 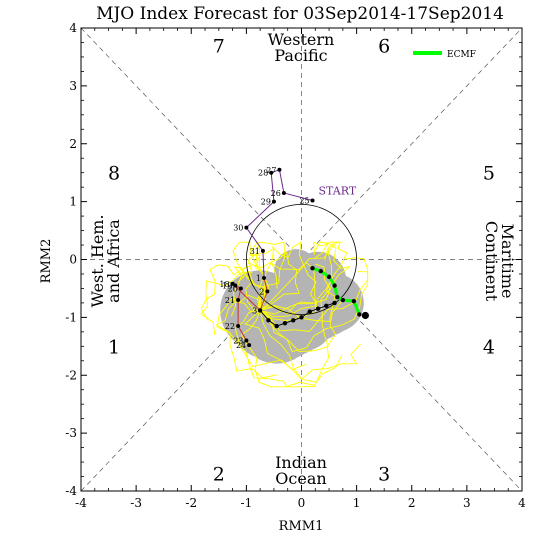 I want to click on phase-number-6: 6, so click(x=384, y=46).